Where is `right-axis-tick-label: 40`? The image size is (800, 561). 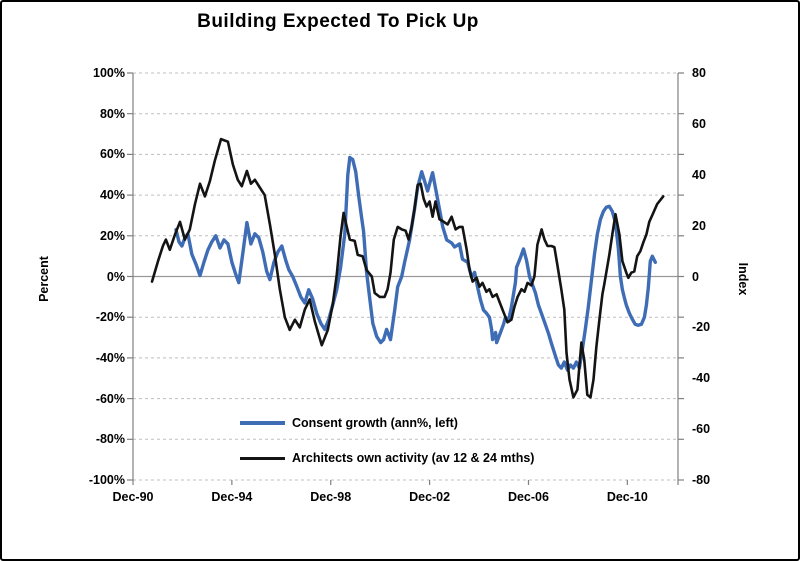 right-axis-tick-label: 40 is located at coordinates (699, 174).